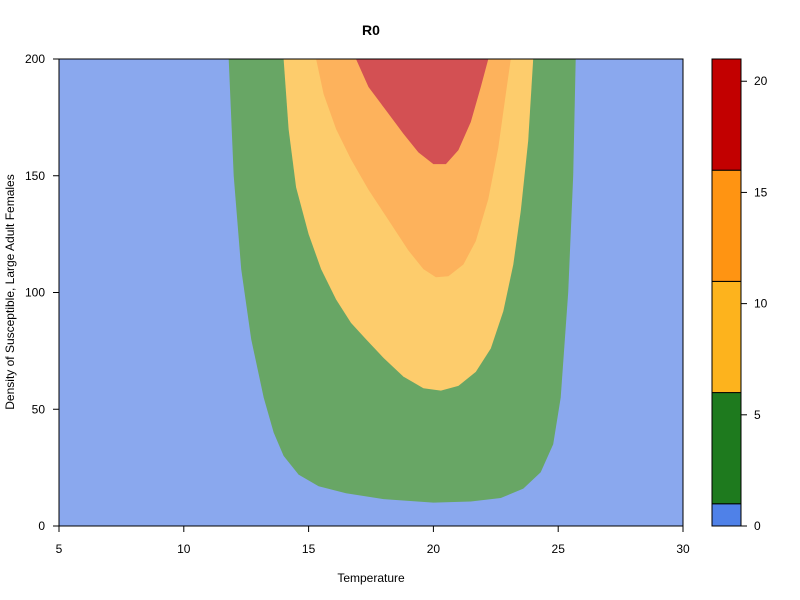  Describe the element at coordinates (371, 578) in the screenshot. I see `x-axis-title: Temperature` at that location.